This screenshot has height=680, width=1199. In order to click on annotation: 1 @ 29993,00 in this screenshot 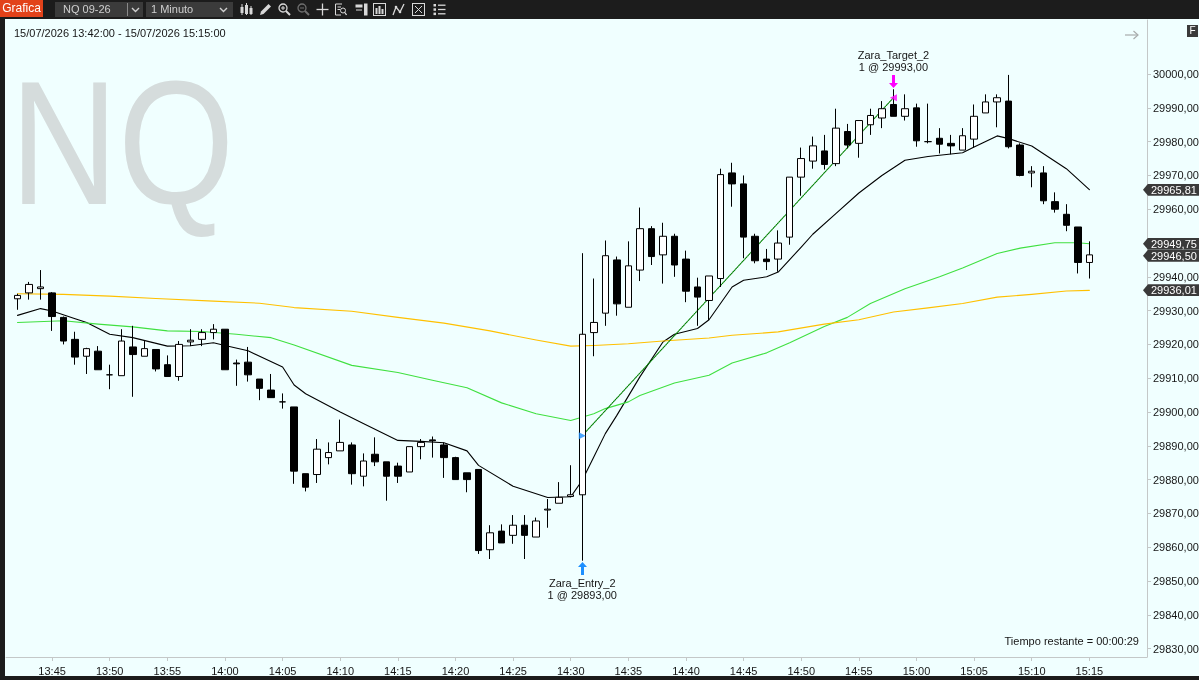, I will do `click(893, 67)`.